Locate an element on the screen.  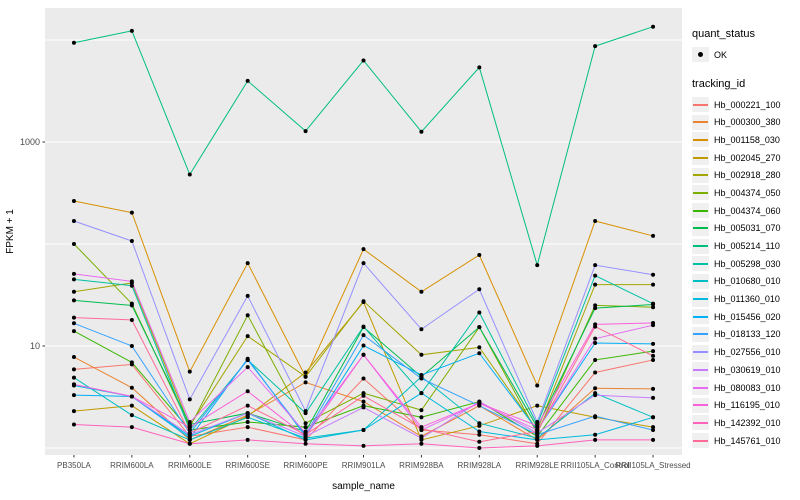
legend-item-ok: OK is located at coordinates (745, 55).